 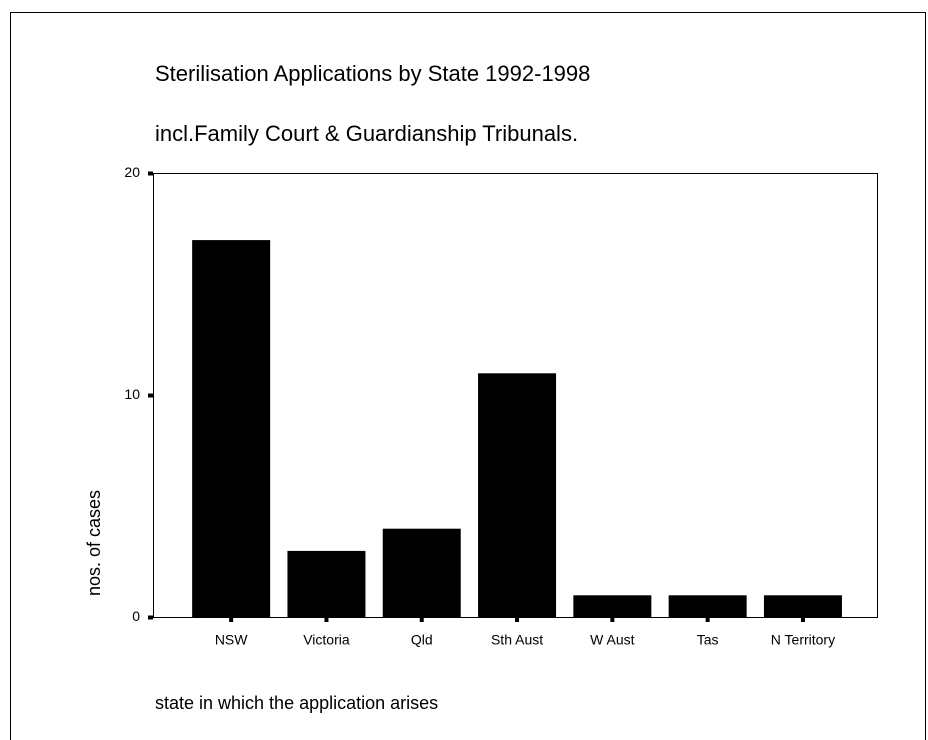 I want to click on x-tick-label: Tas, so click(x=708, y=640).